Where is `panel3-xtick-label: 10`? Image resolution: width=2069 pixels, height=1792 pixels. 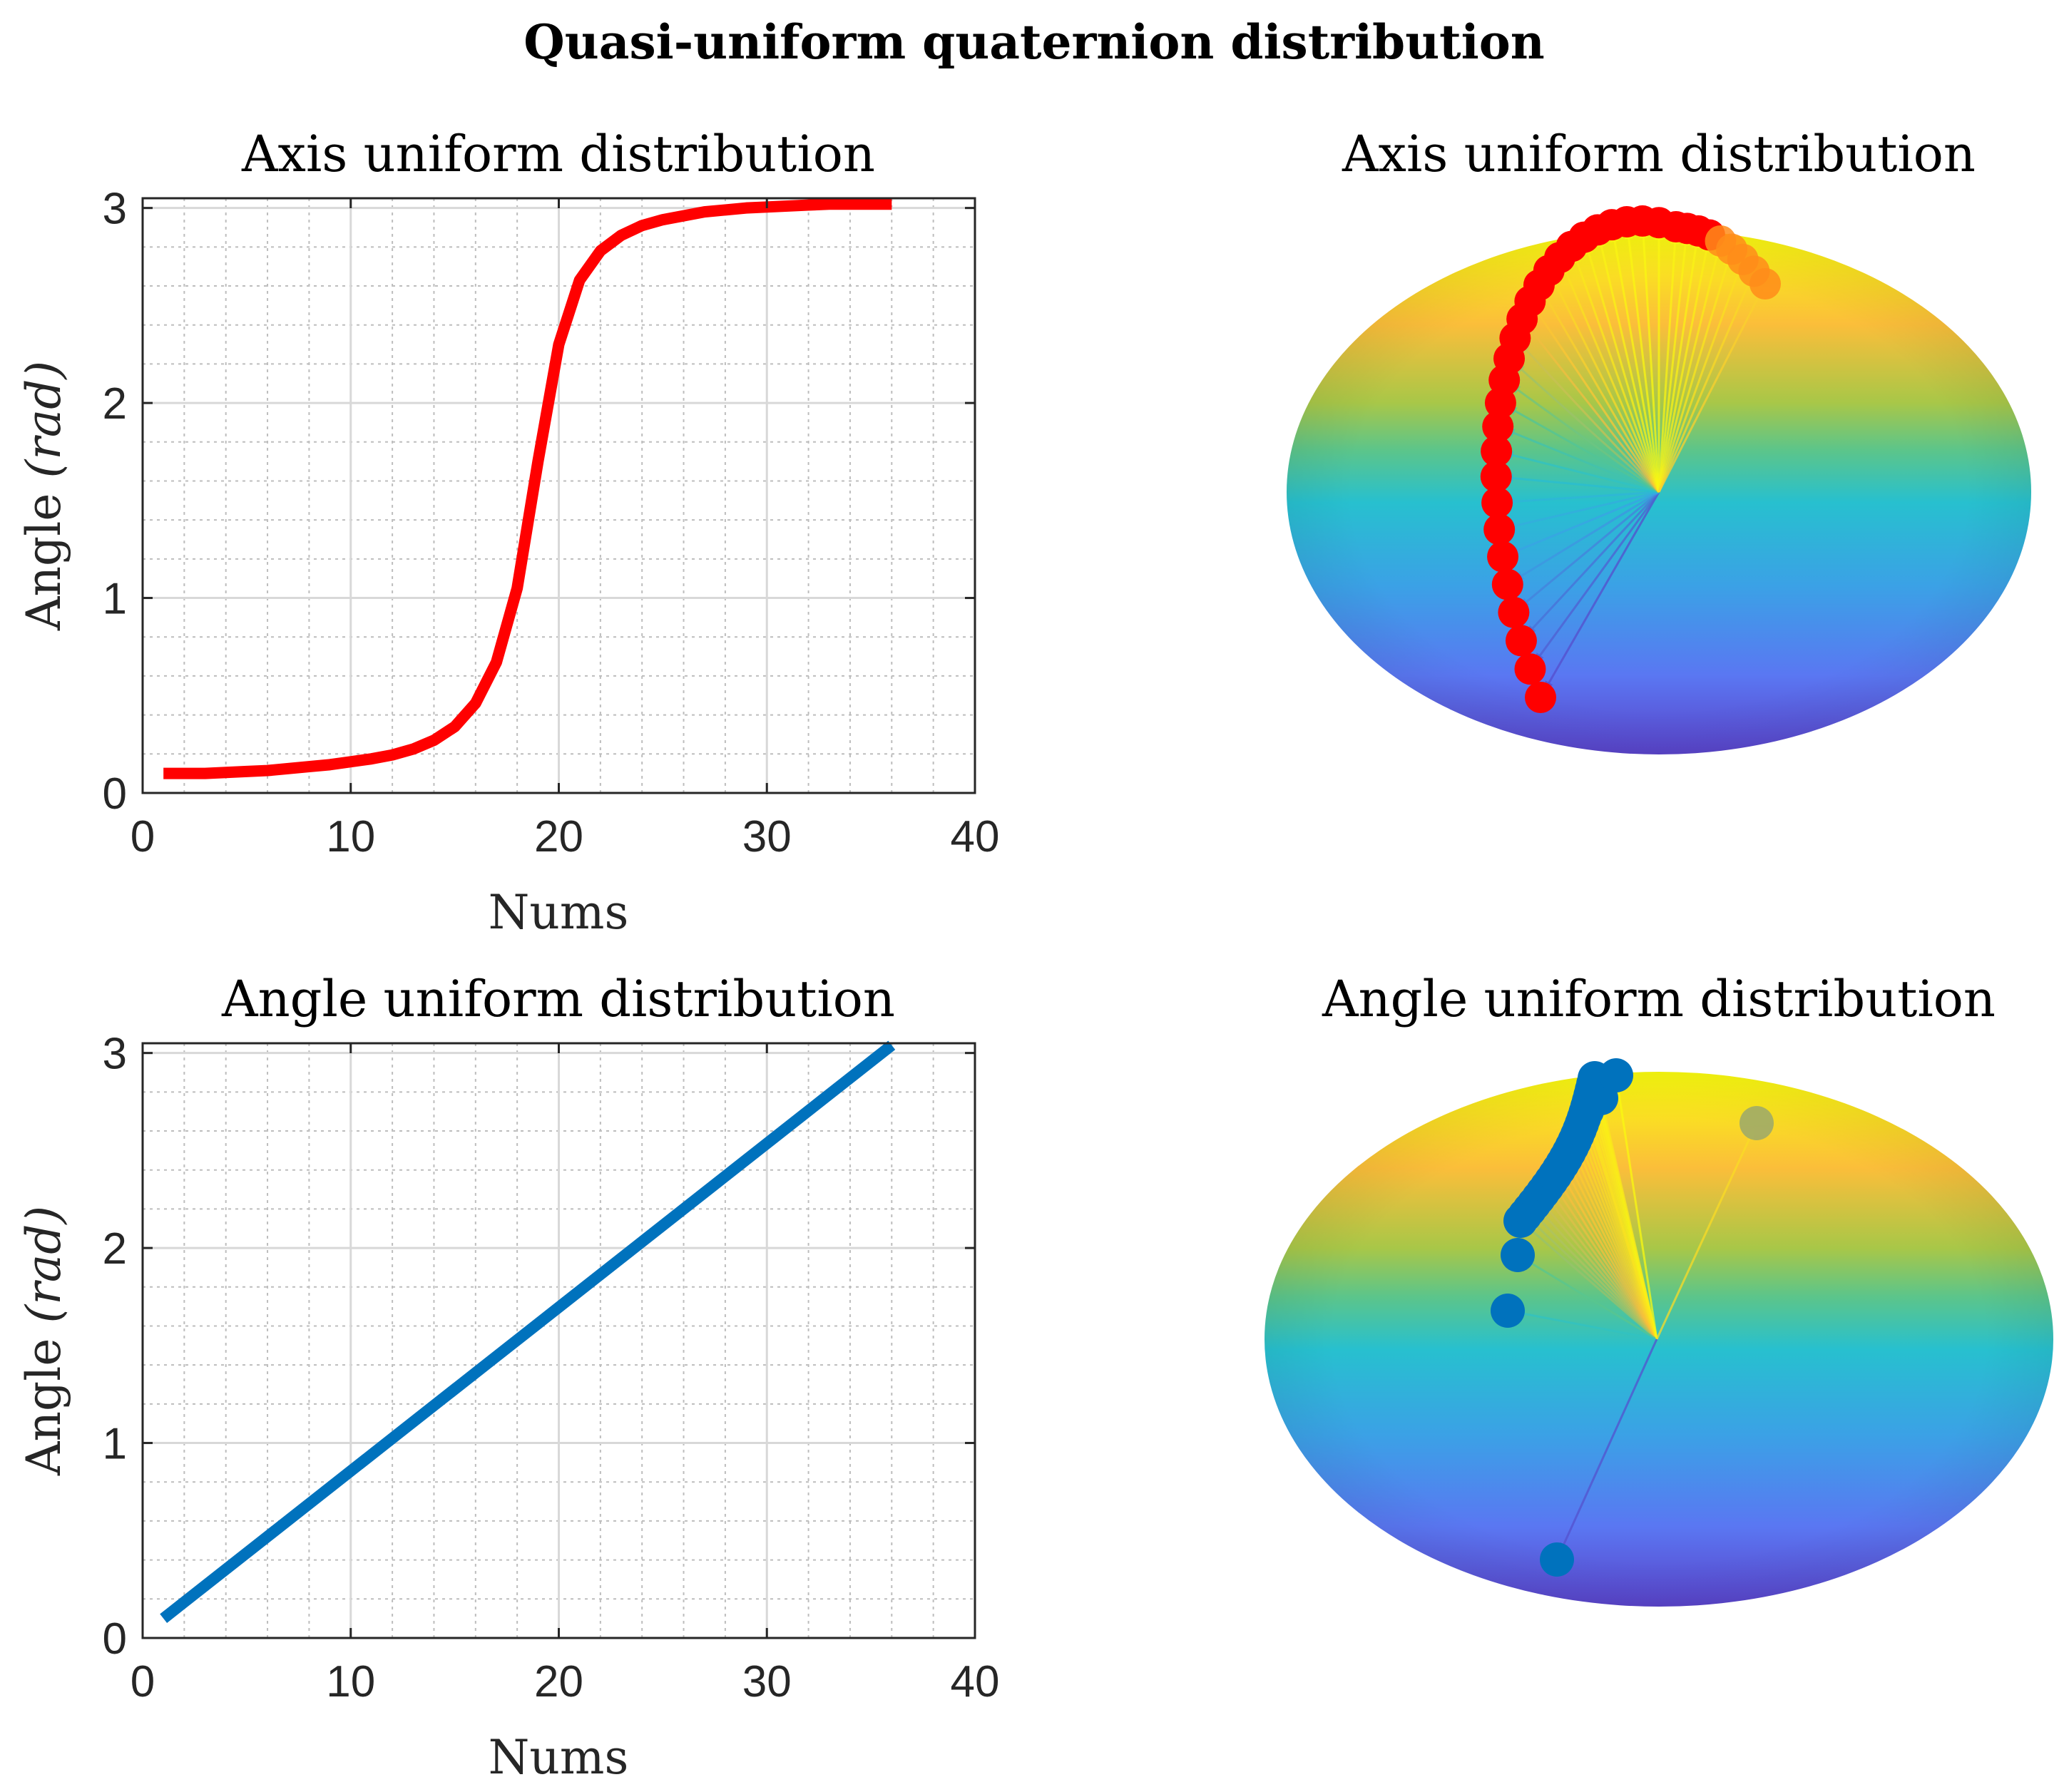 panel3-xtick-label: 10 is located at coordinates (350, 1681).